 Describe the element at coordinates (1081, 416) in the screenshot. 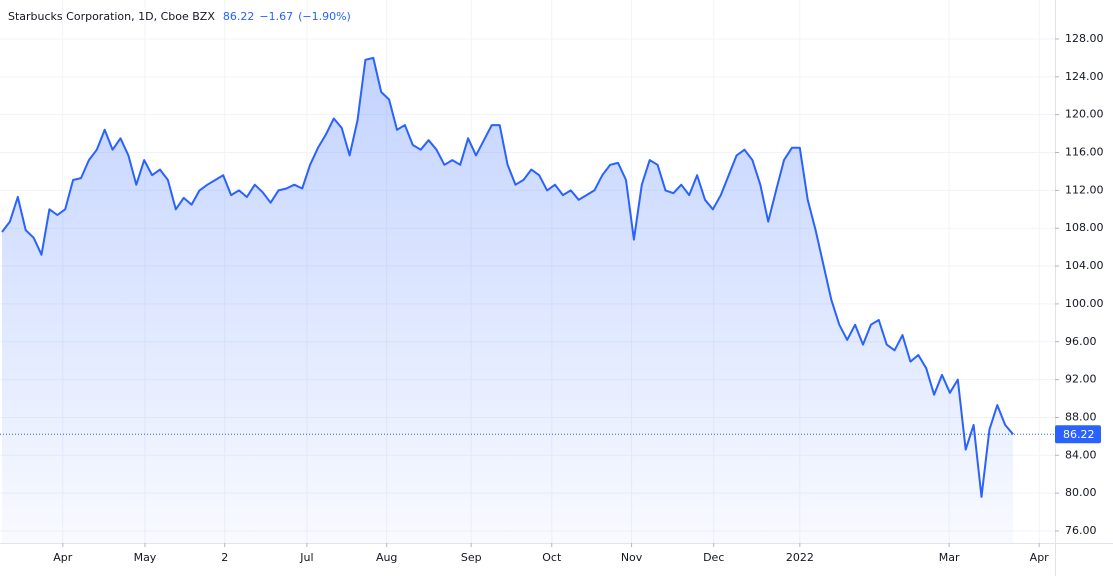

I see `y-tick-label: 88.00` at that location.